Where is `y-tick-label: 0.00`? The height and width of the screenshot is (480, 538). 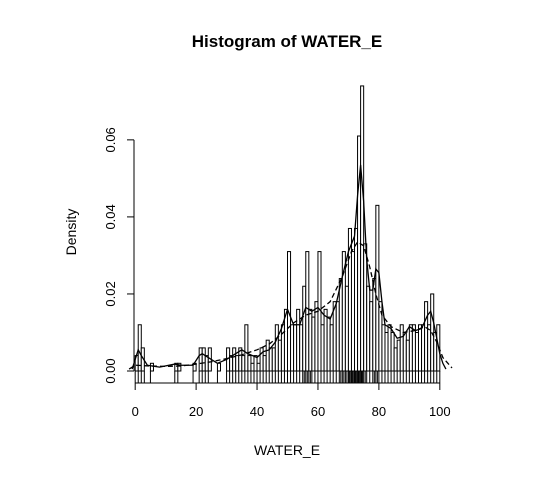
y-tick-label: 0.00 is located at coordinates (110, 370).